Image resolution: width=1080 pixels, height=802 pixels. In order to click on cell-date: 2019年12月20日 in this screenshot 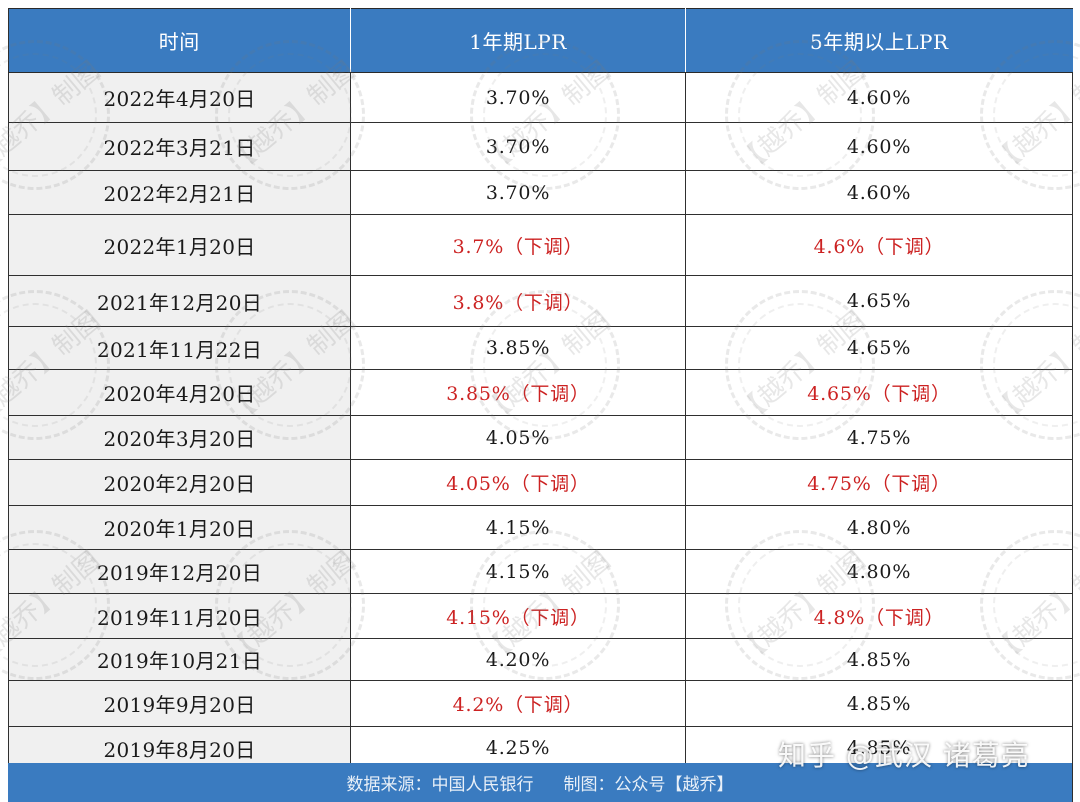, I will do `click(179, 571)`.